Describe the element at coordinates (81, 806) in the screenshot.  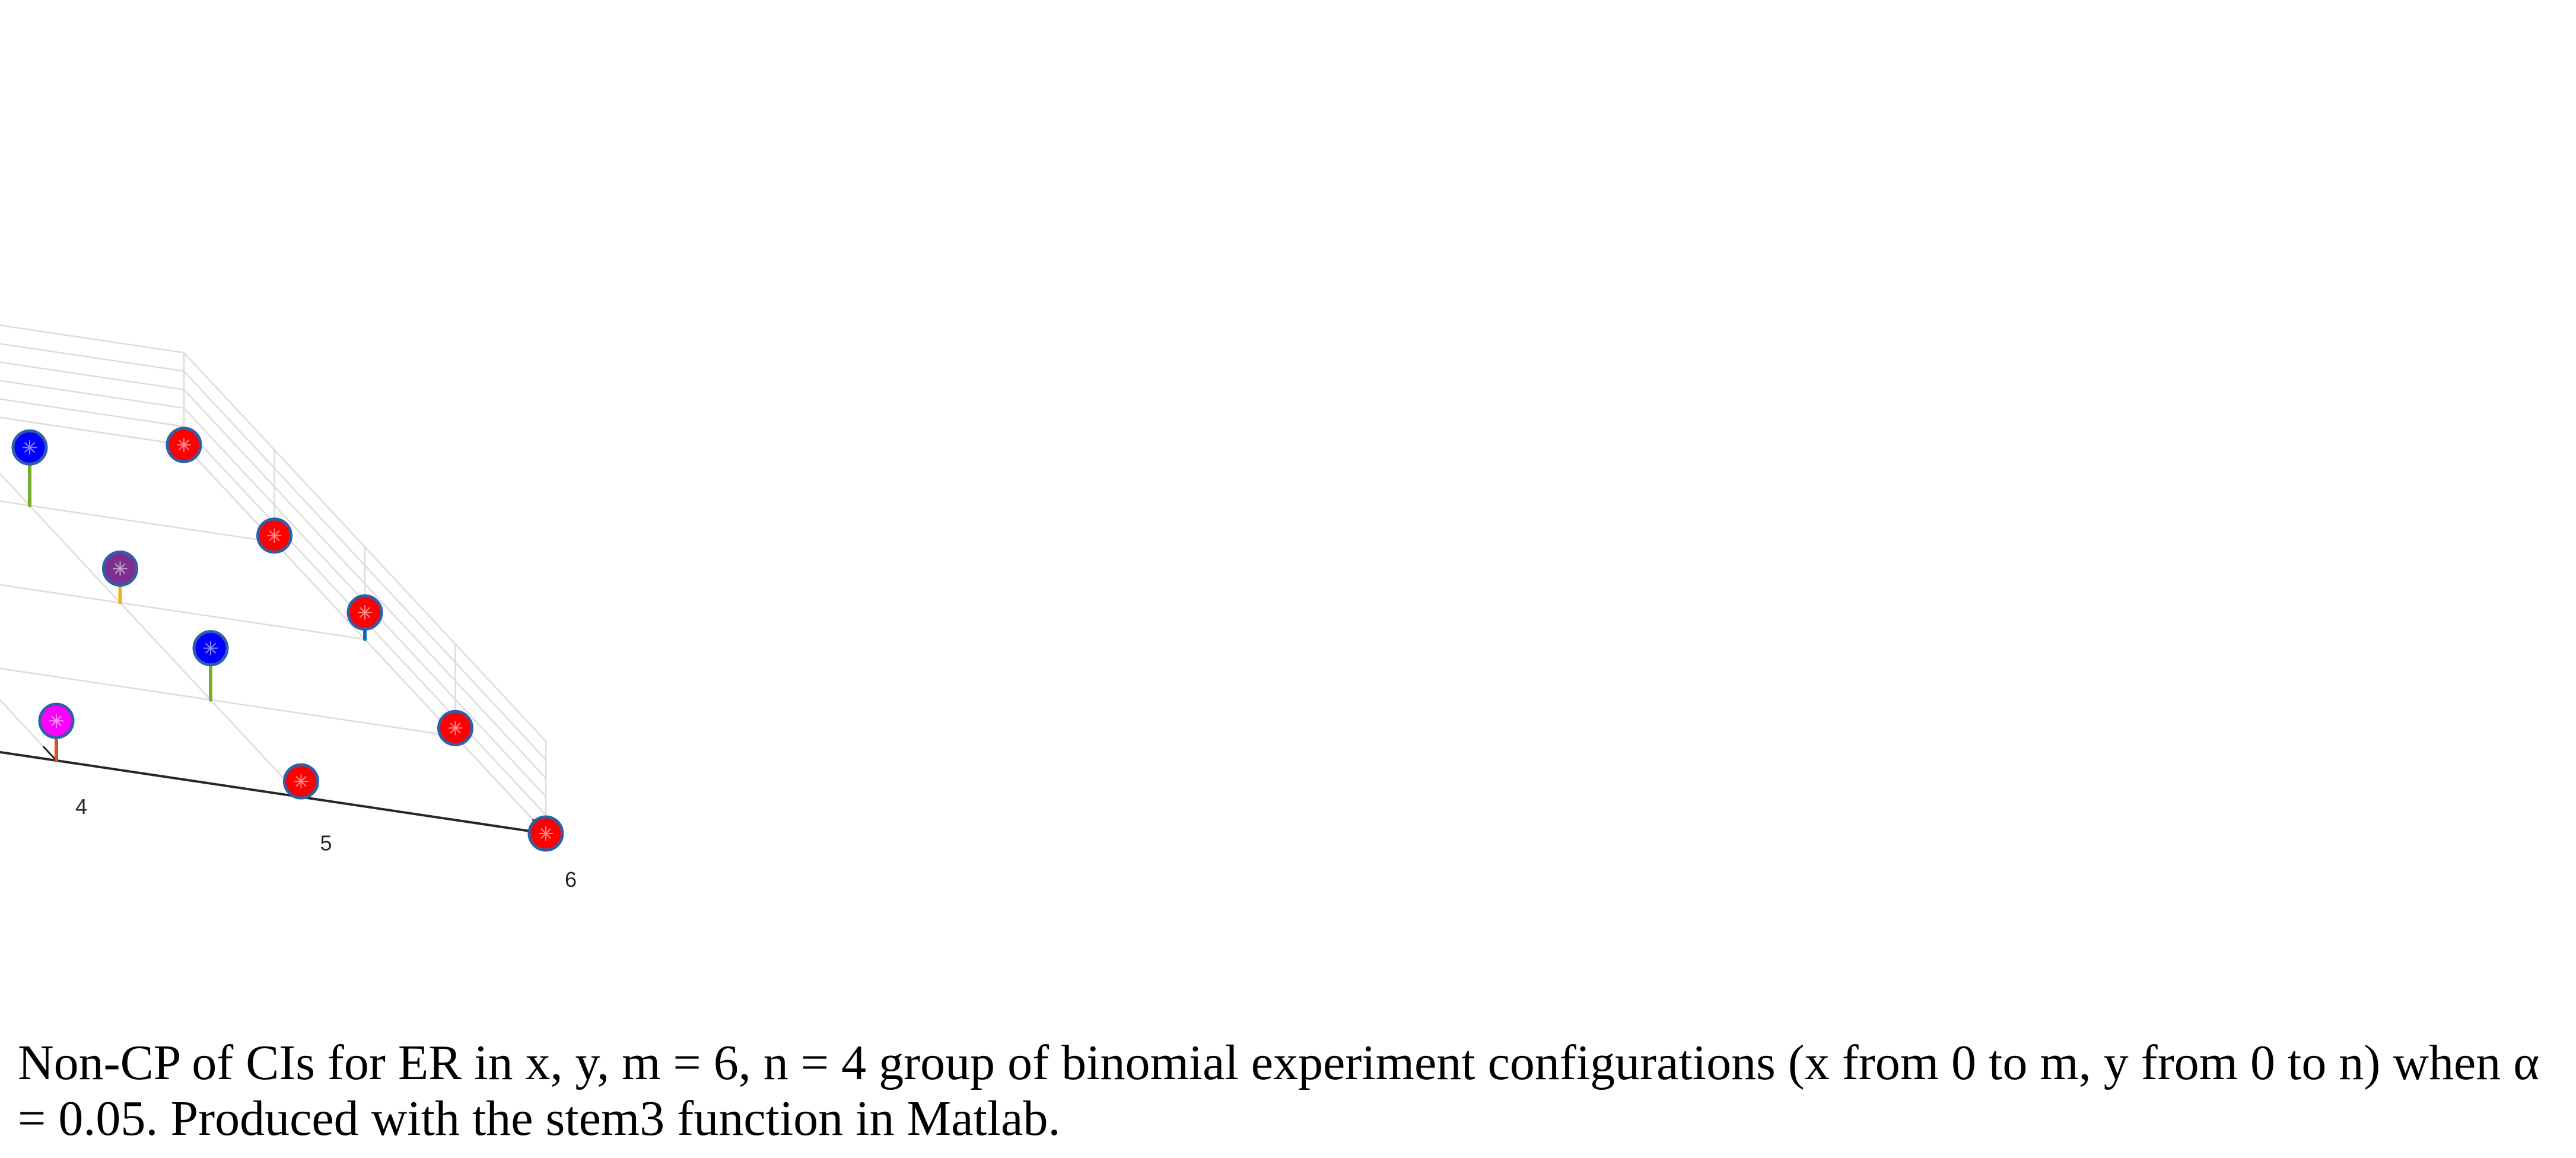
I see `x-tick-label: 4` at that location.